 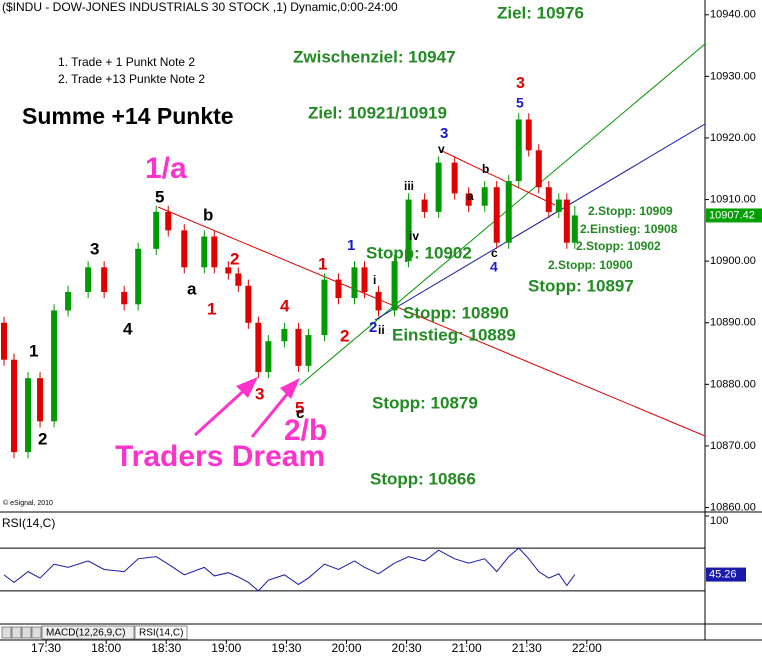 I want to click on annotation: Traders Dream, so click(x=220, y=456).